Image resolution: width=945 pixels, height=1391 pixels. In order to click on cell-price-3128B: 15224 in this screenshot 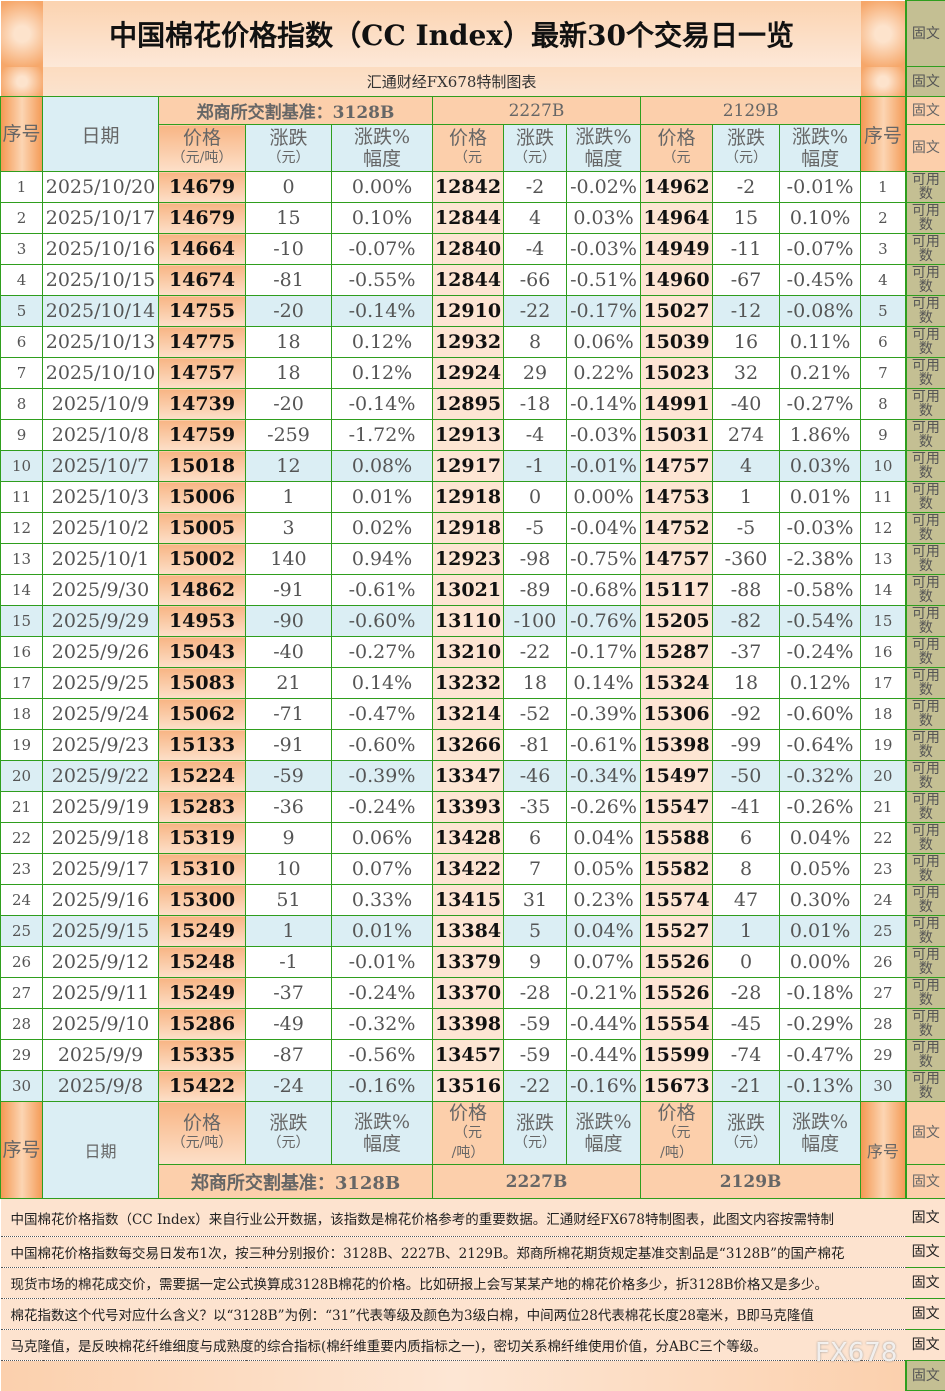, I will do `click(202, 776)`.